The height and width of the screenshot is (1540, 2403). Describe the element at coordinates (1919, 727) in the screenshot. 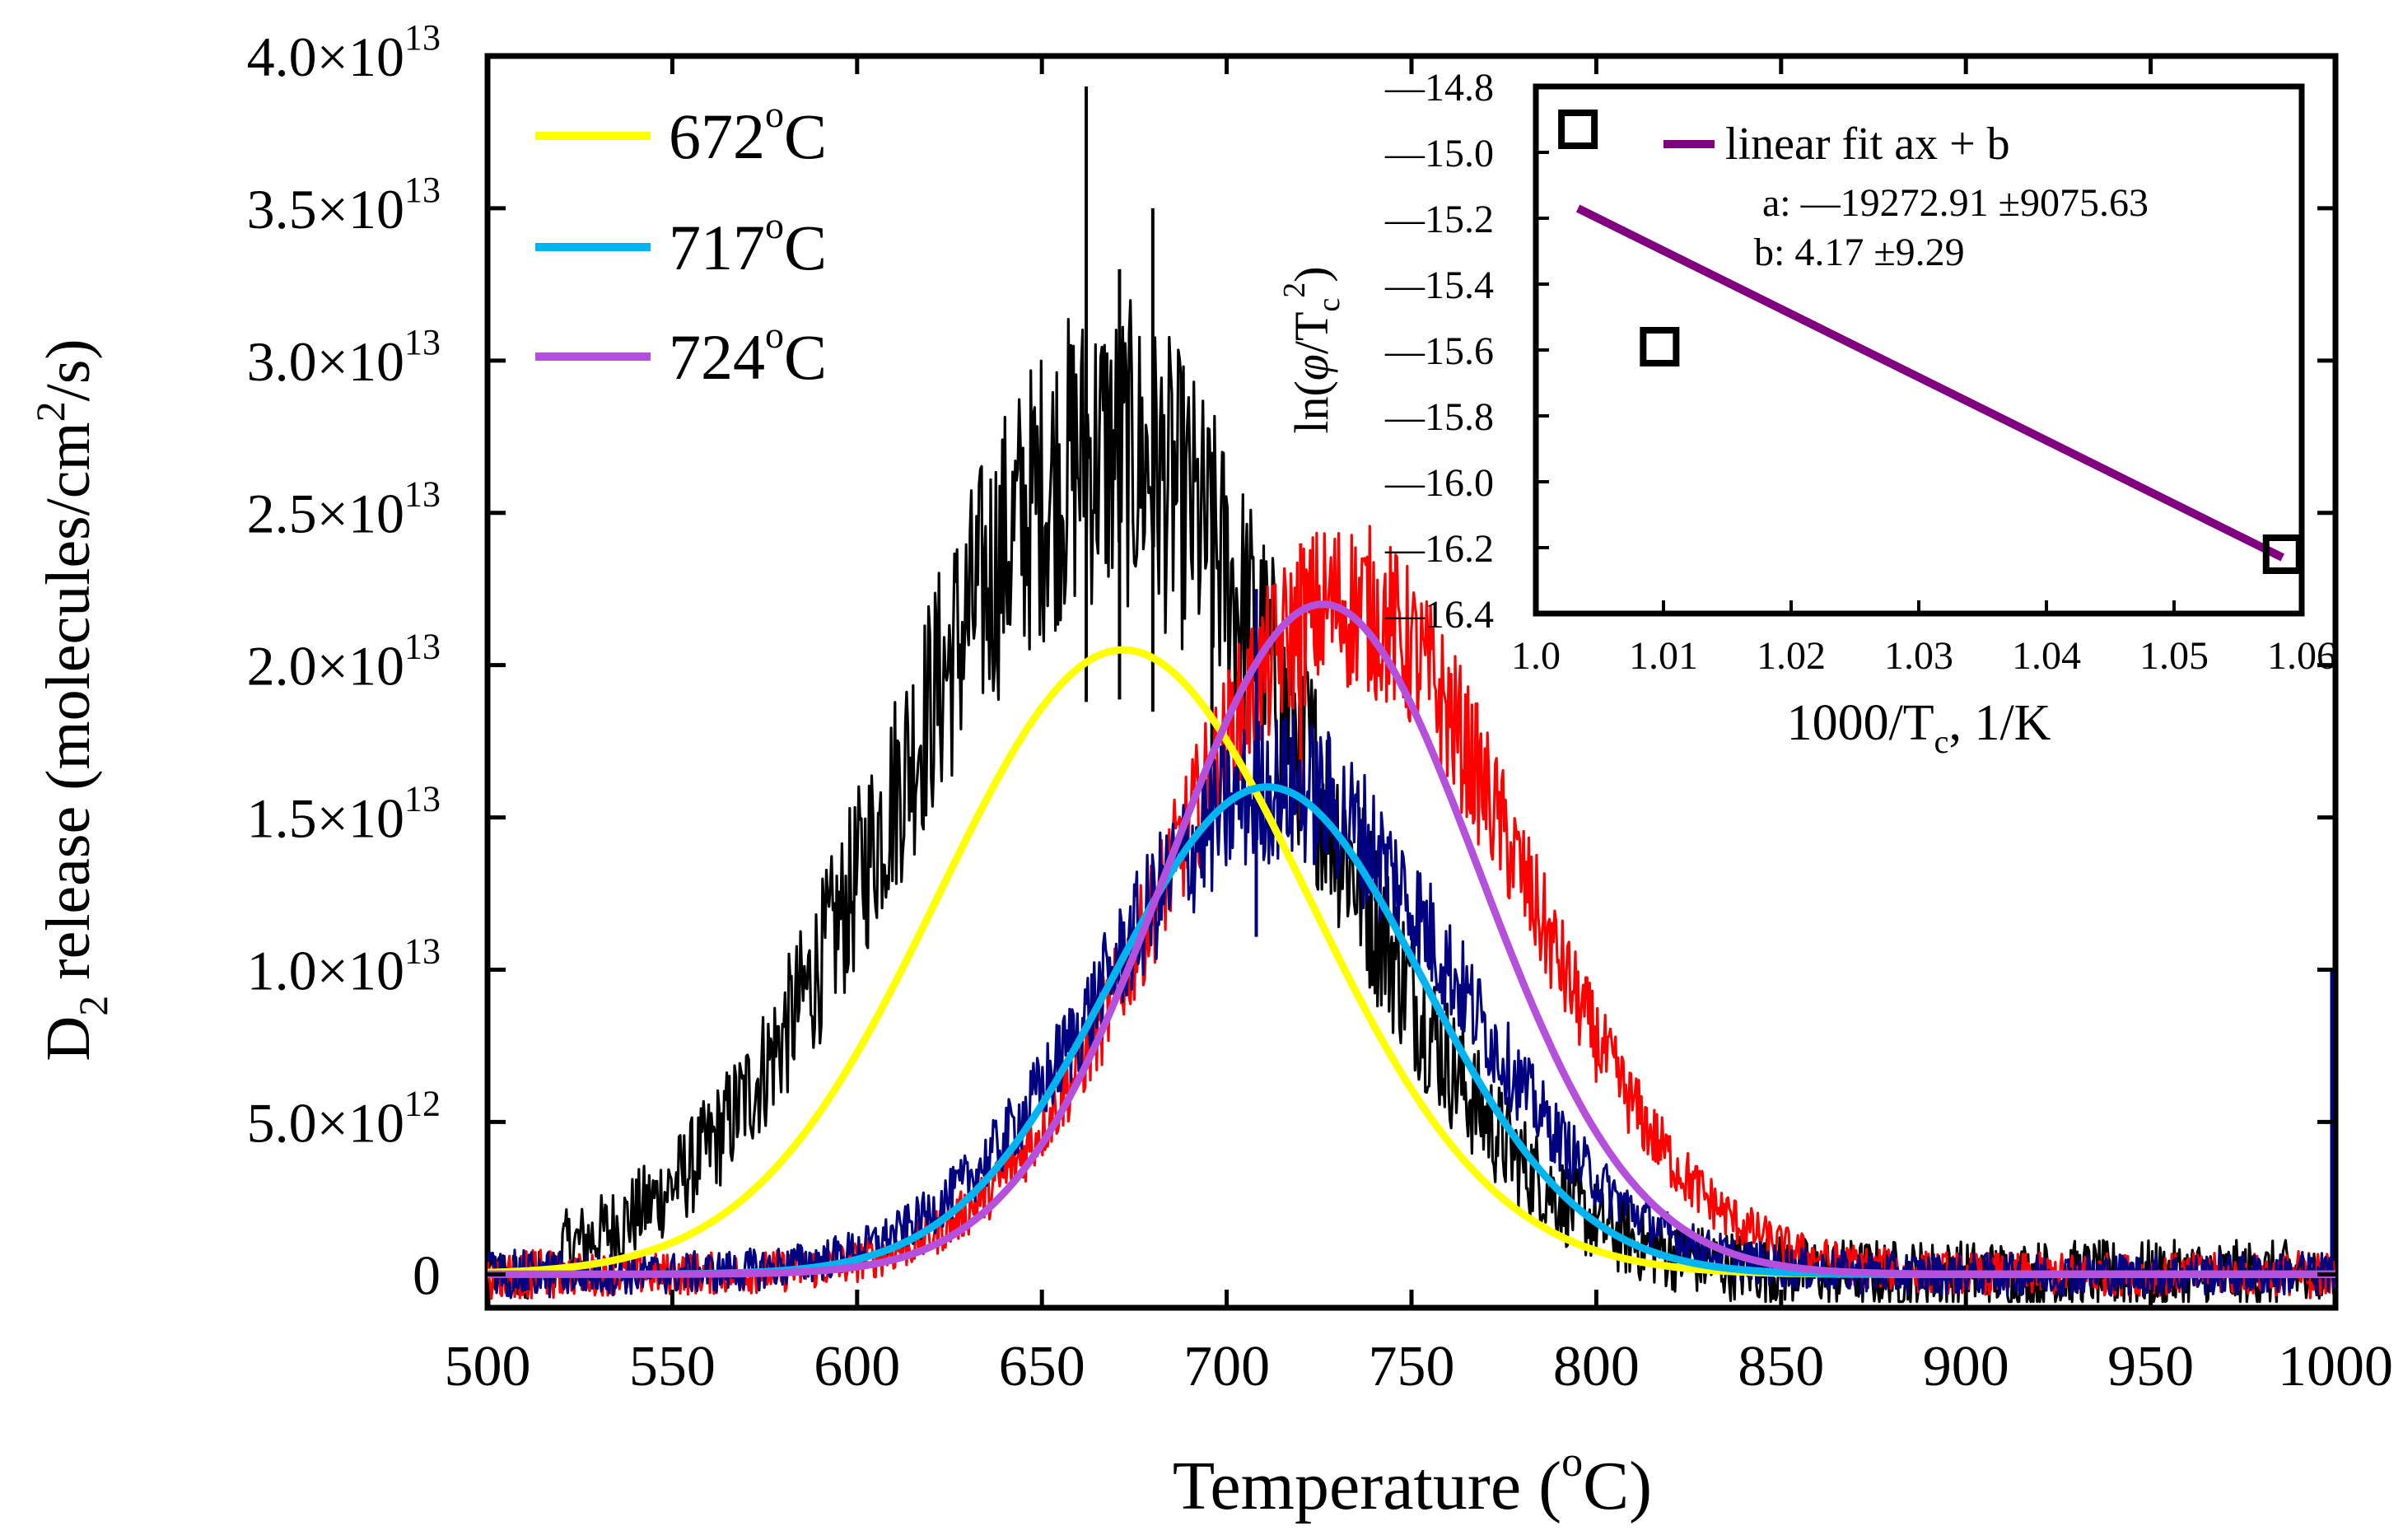

I see `inset-x-axis-title: 1000/Tc, 1/K` at that location.